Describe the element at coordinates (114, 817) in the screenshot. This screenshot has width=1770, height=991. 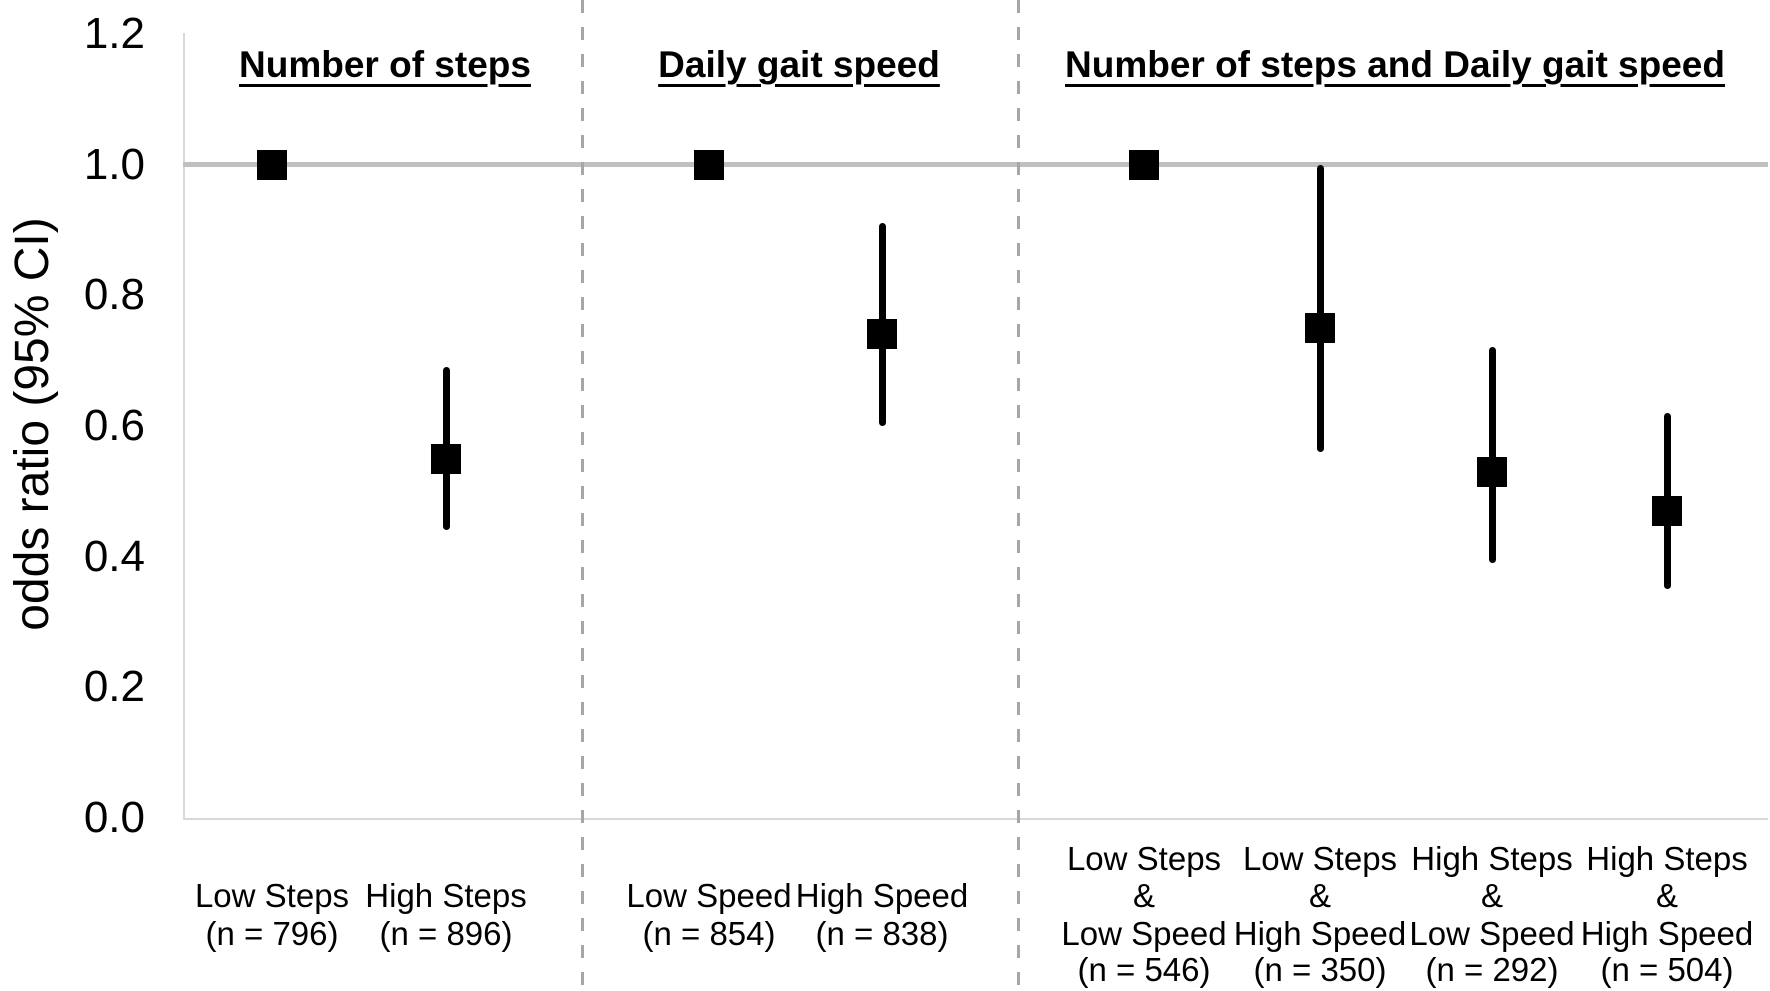
I see `y-tick-label: 0.0` at that location.